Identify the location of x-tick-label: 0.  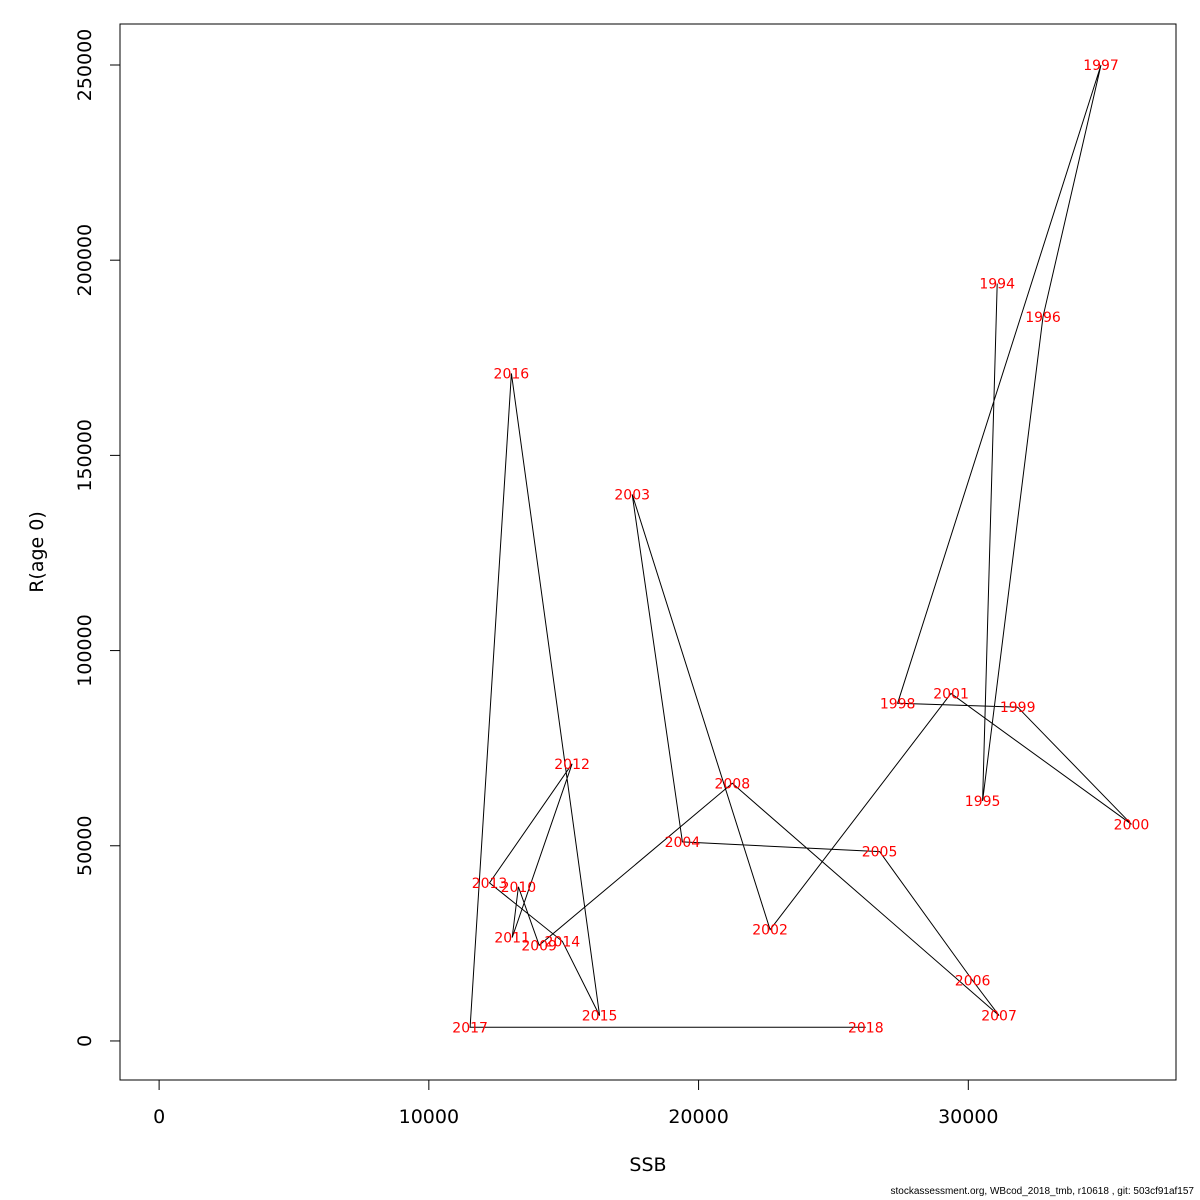
(159, 1117).